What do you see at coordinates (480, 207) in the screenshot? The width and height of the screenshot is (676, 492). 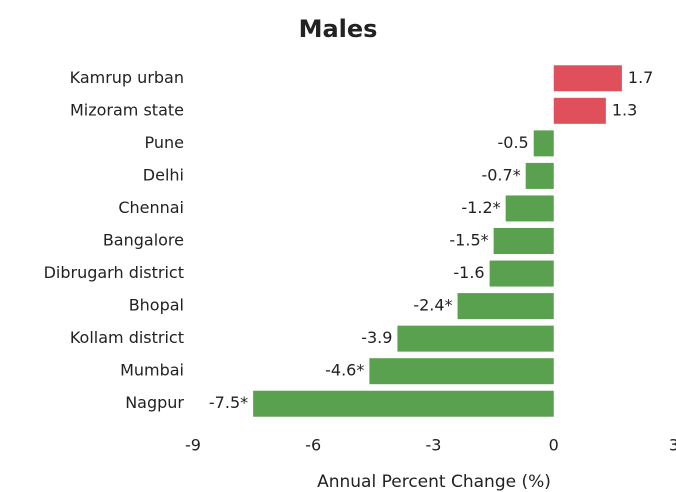 I see `value-label: -1.2*` at bounding box center [480, 207].